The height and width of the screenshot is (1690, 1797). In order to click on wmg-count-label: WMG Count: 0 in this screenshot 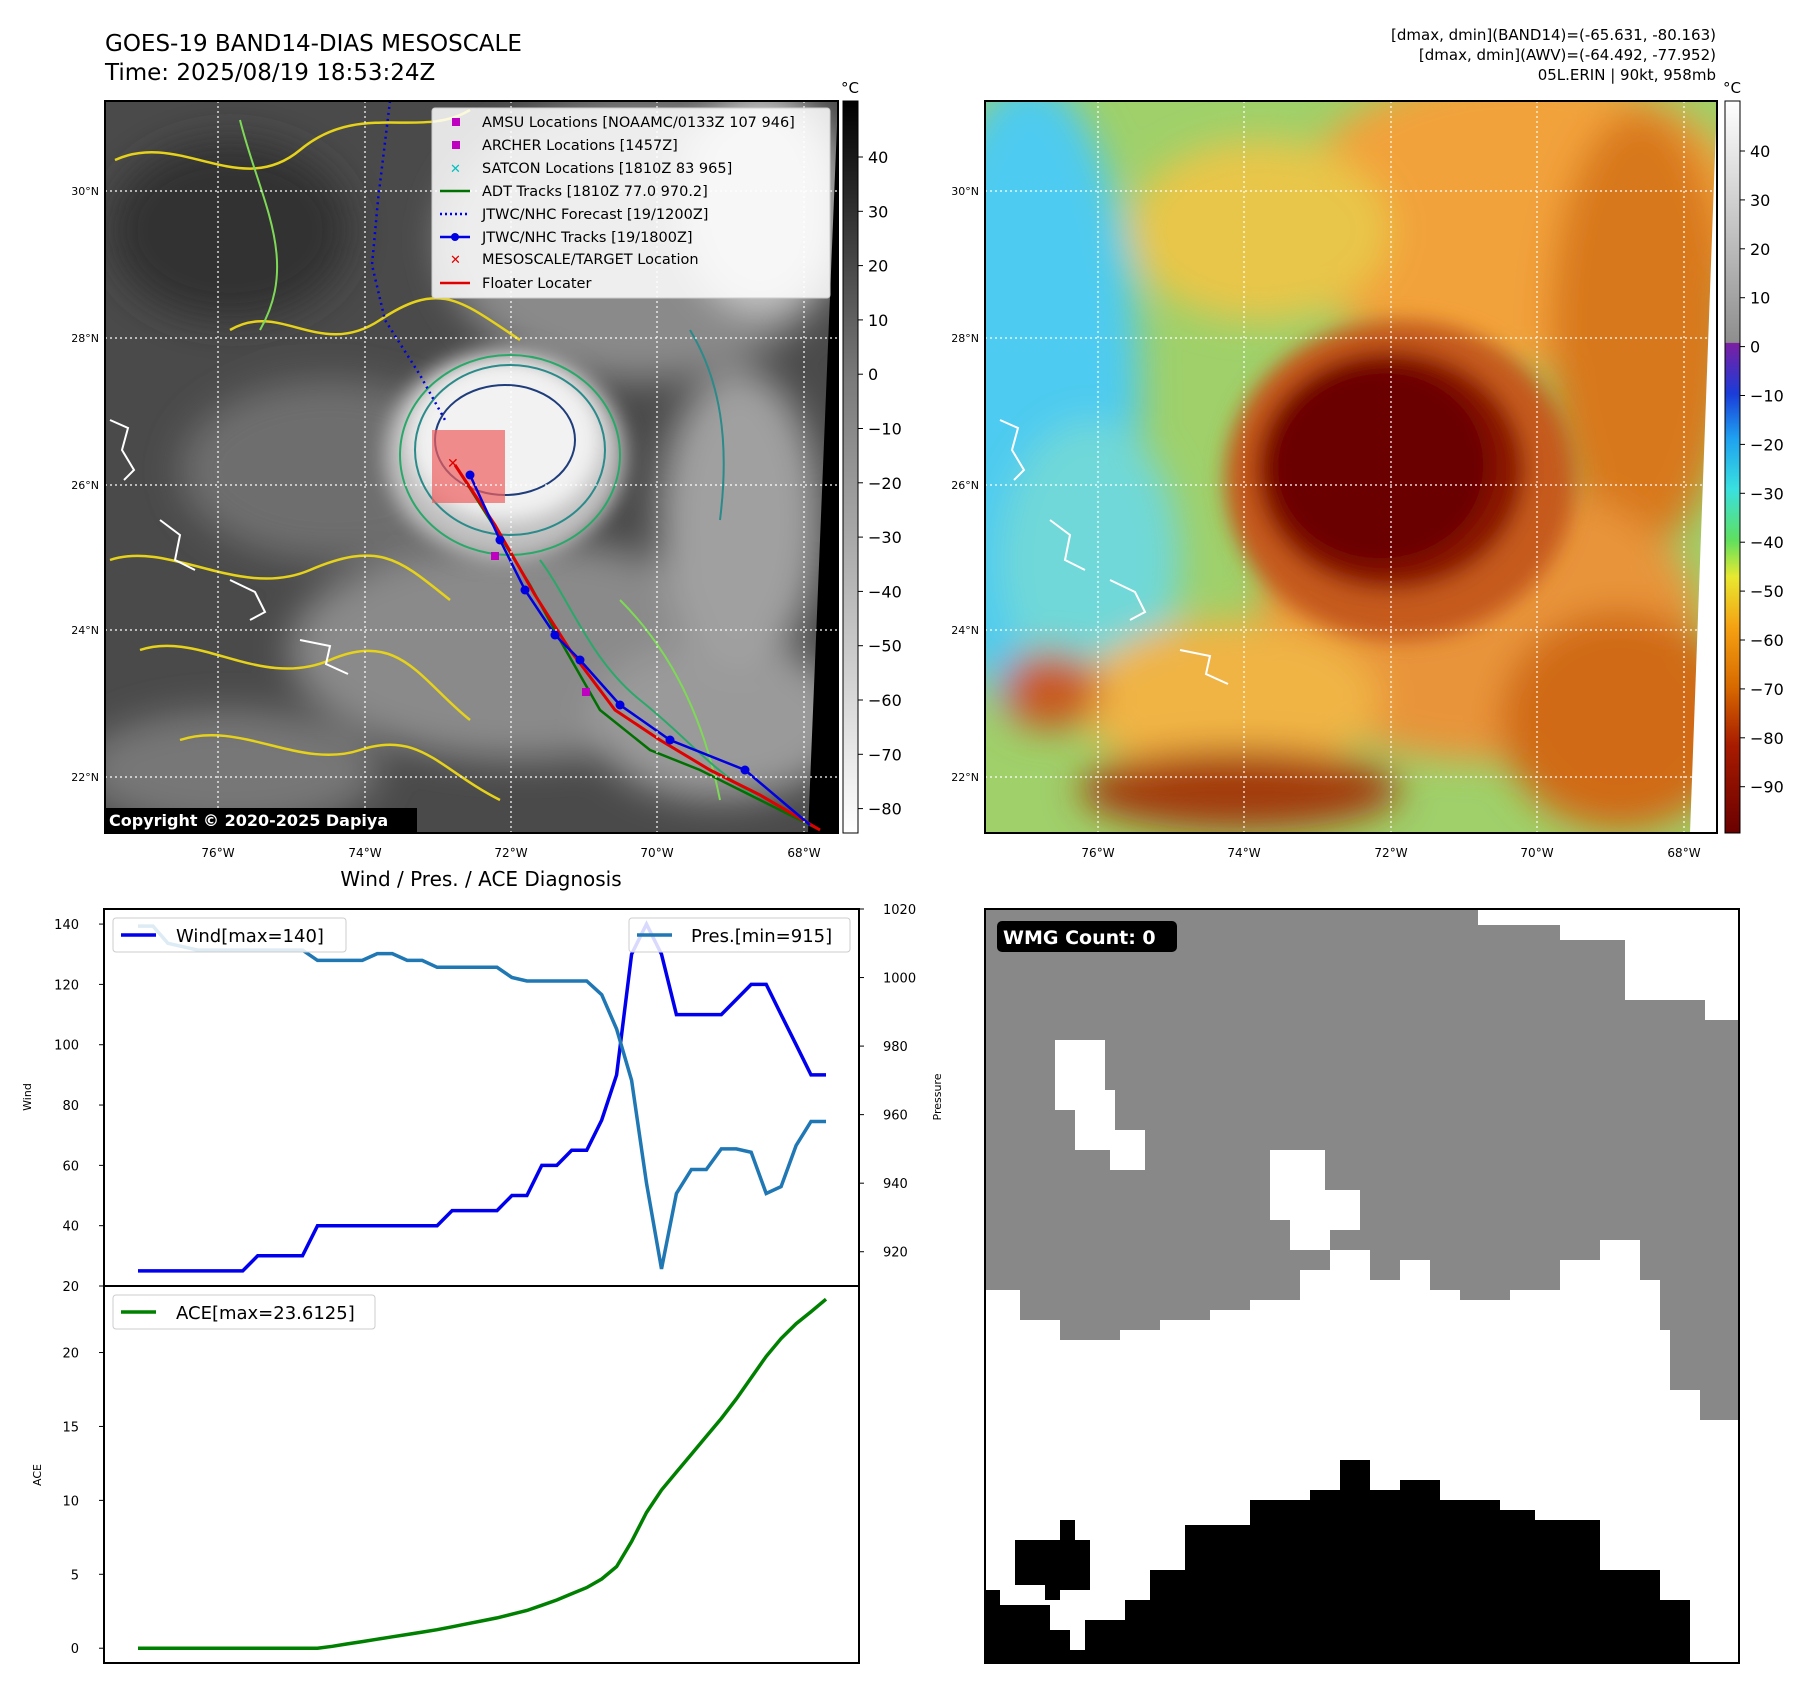, I will do `click(1079, 938)`.